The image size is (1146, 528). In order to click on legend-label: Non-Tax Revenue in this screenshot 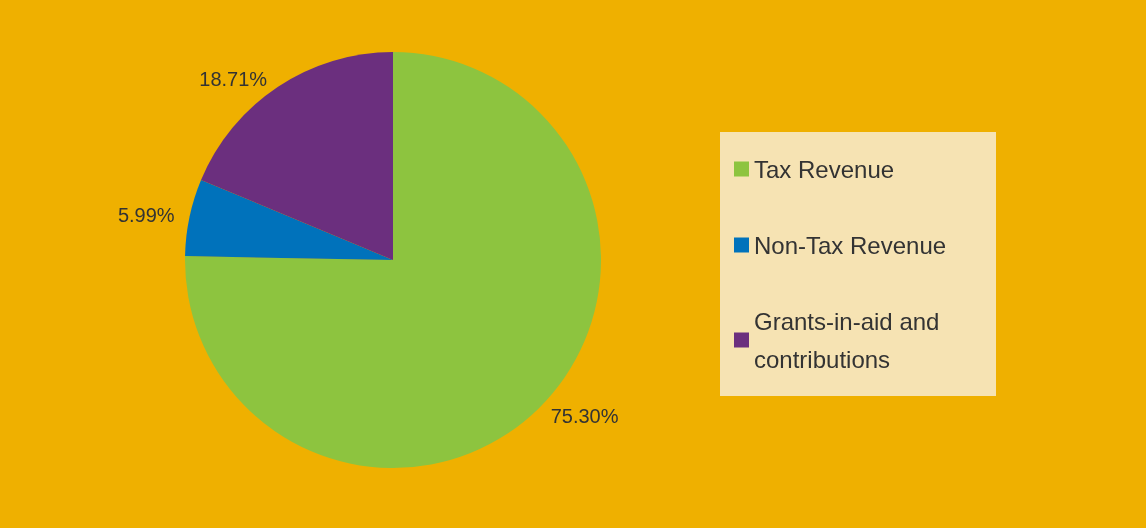, I will do `click(850, 245)`.